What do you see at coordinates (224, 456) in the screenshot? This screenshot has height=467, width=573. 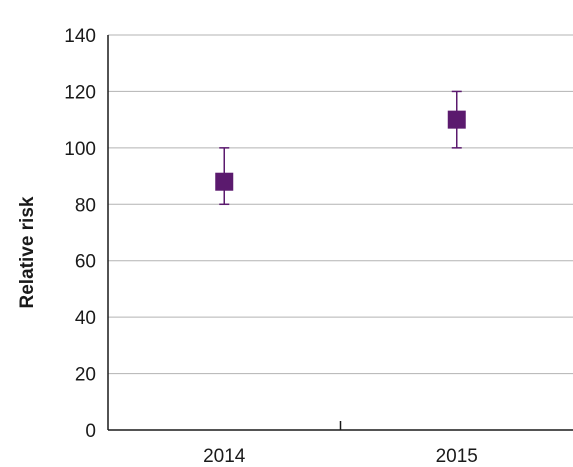 I see `x-tick-label-2014: 2014` at bounding box center [224, 456].